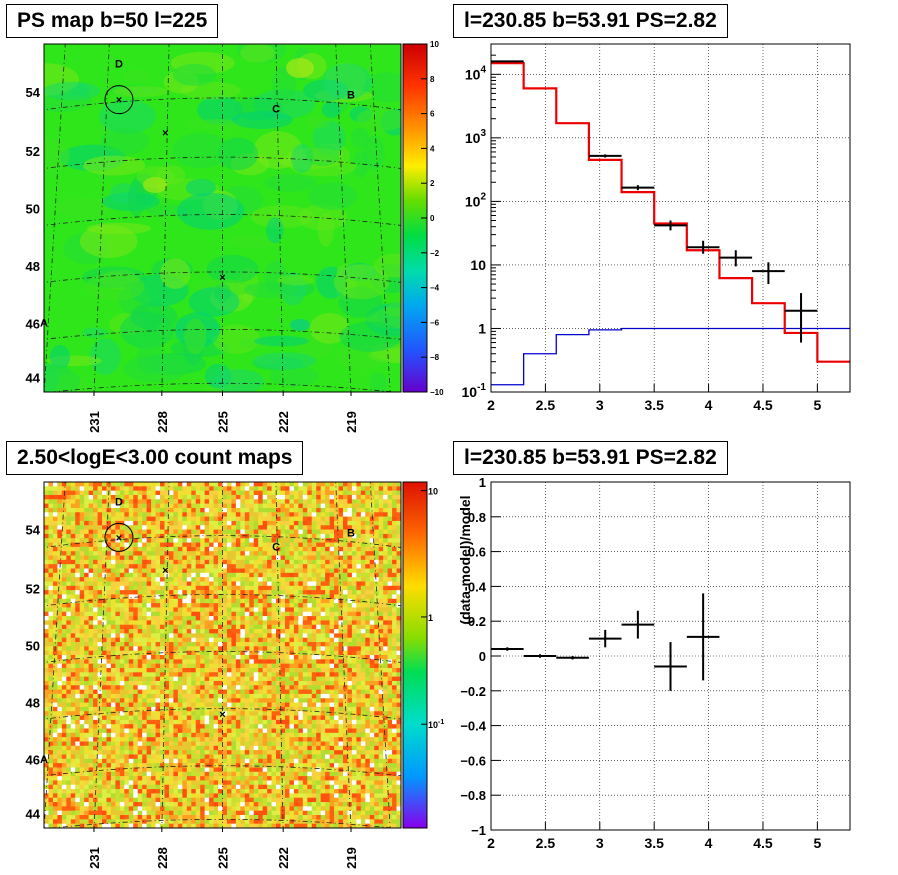  Describe the element at coordinates (360, 138) in the screenshot. I see `ps-field-blob` at that location.